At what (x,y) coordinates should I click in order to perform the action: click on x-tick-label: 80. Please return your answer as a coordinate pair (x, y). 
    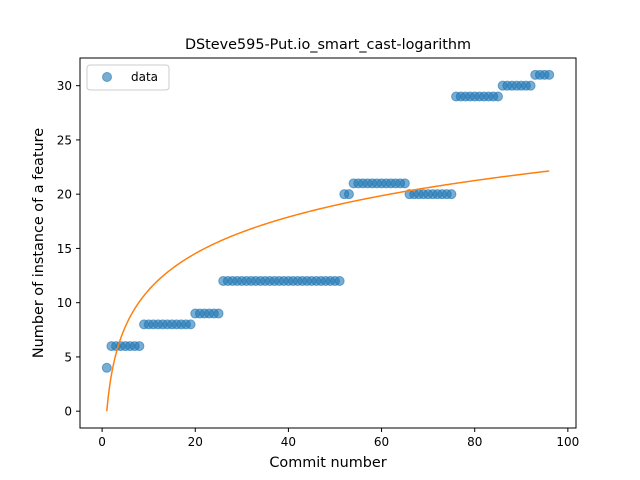
    Looking at the image, I should click on (474, 442).